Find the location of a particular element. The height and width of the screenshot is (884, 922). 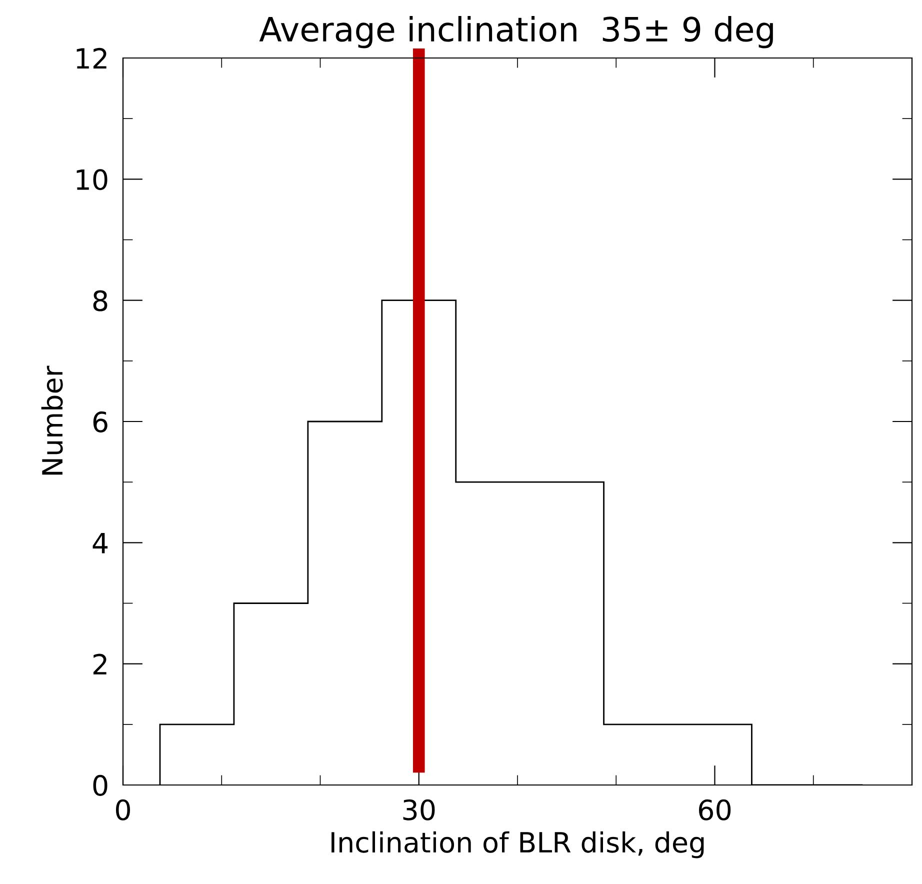

y-tick-label: 6 is located at coordinates (100, 421).